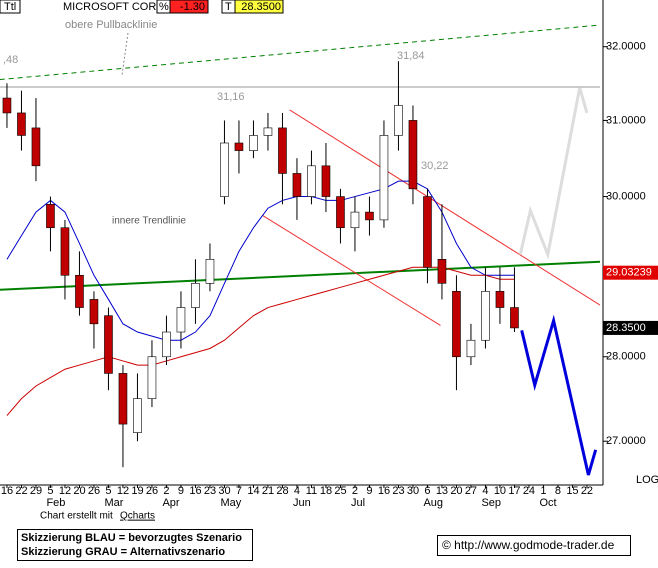 Image resolution: width=658 pixels, height=568 pixels. I want to click on x-tick-label: 19, so click(137, 491).